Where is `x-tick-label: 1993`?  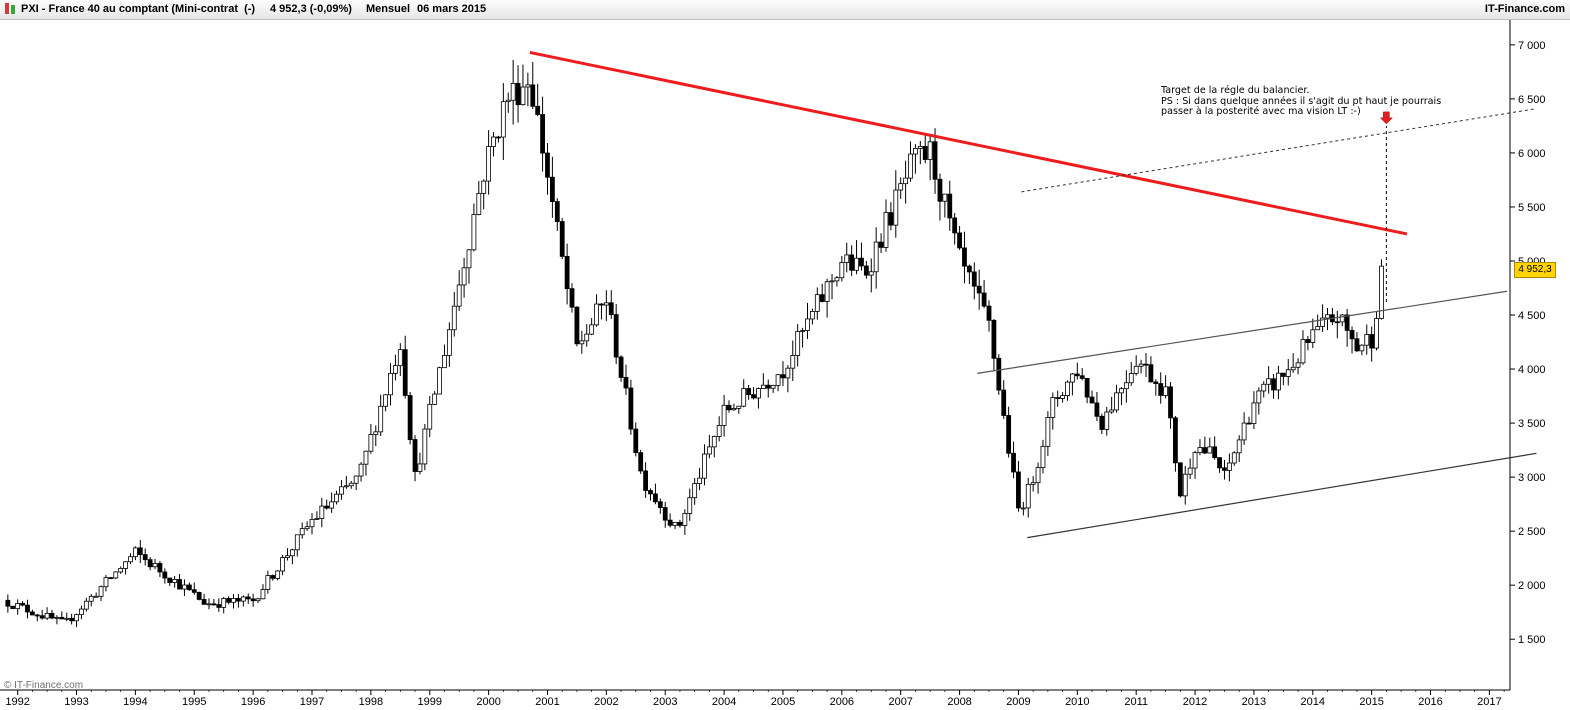
x-tick-label: 1993 is located at coordinates (76, 702).